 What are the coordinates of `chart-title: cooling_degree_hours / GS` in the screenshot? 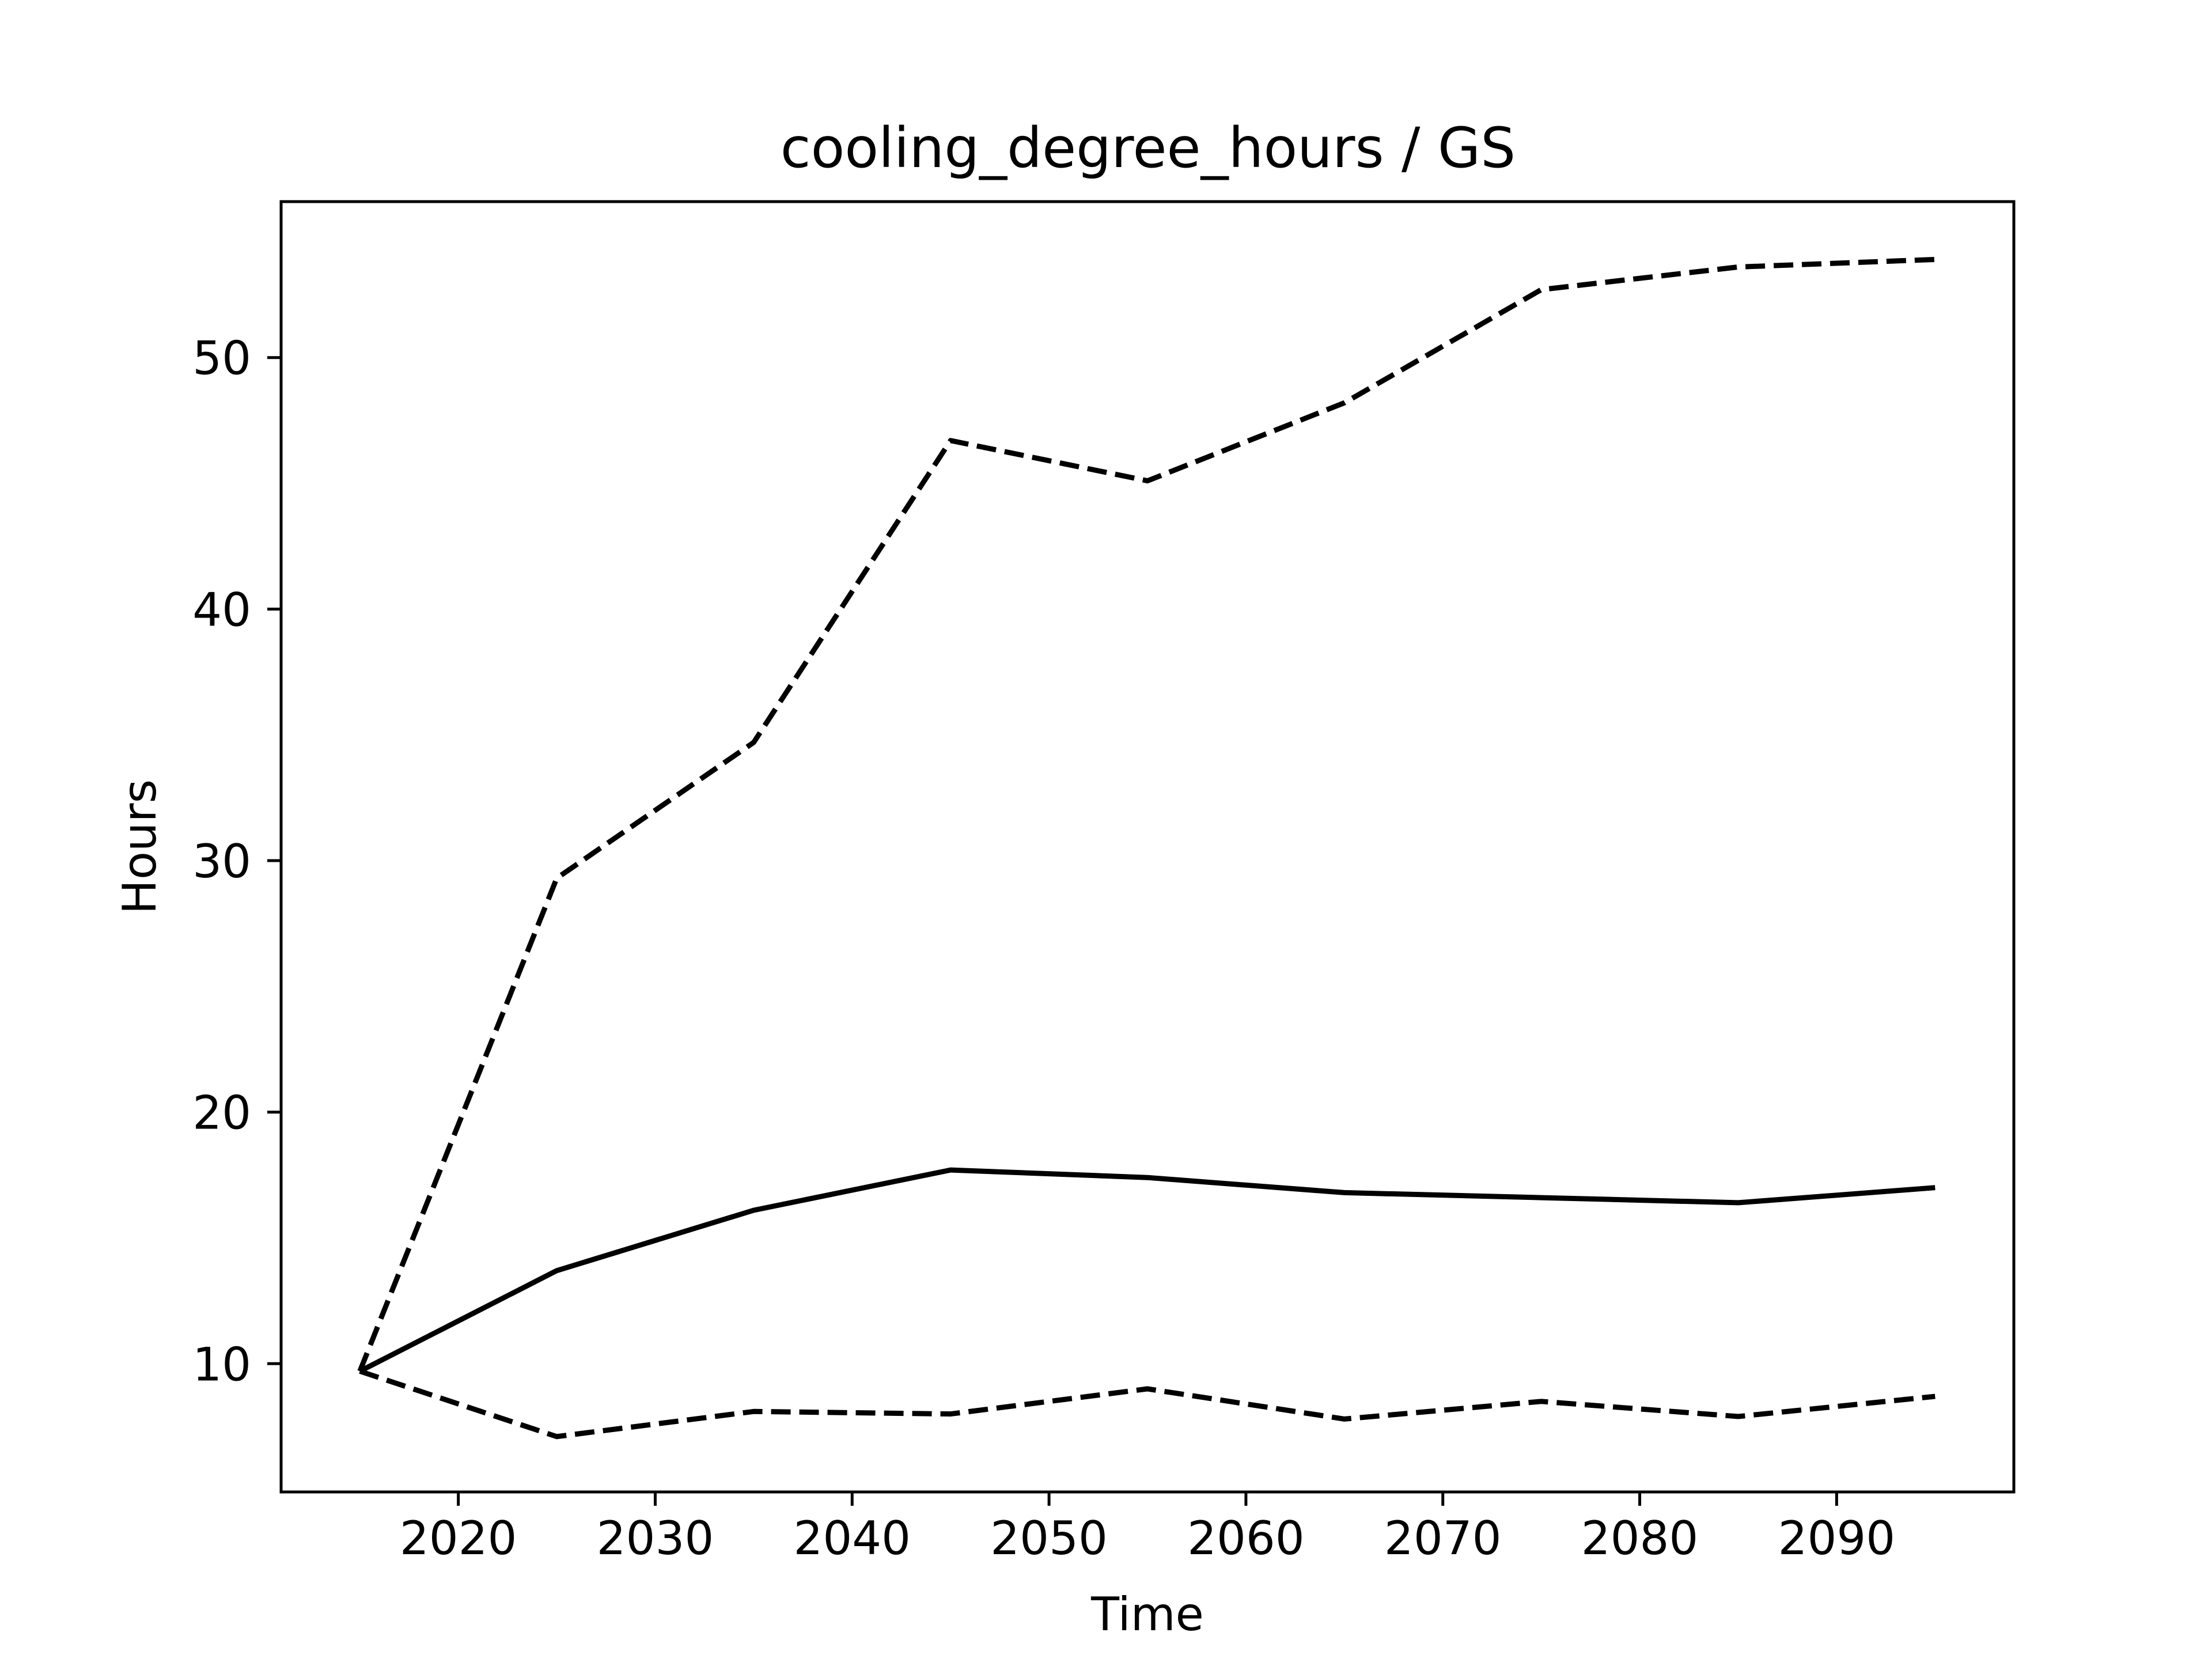 It's located at (1148, 148).